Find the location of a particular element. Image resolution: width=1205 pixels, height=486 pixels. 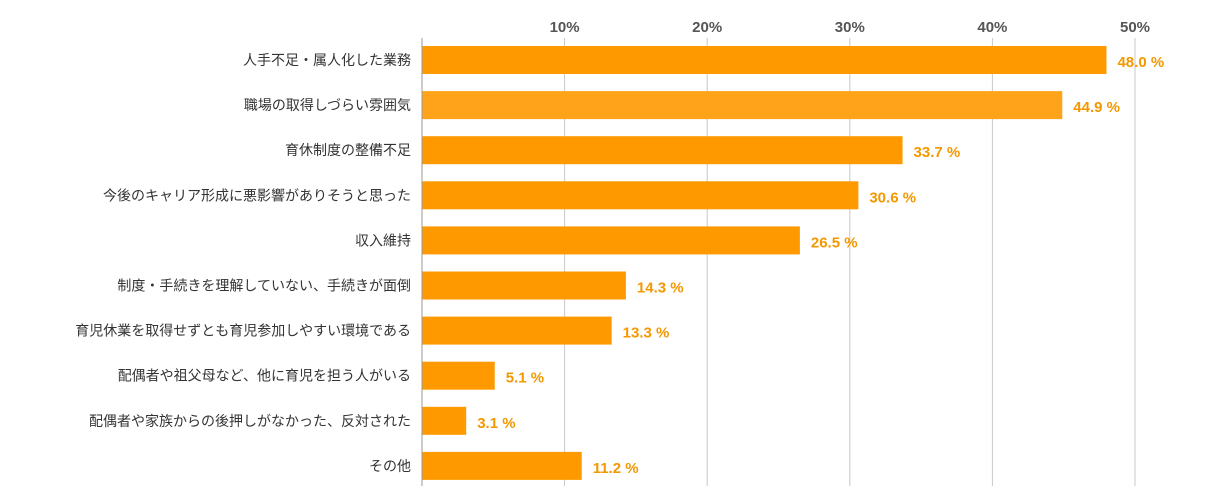

category-label: 収入維持 is located at coordinates (383, 241).